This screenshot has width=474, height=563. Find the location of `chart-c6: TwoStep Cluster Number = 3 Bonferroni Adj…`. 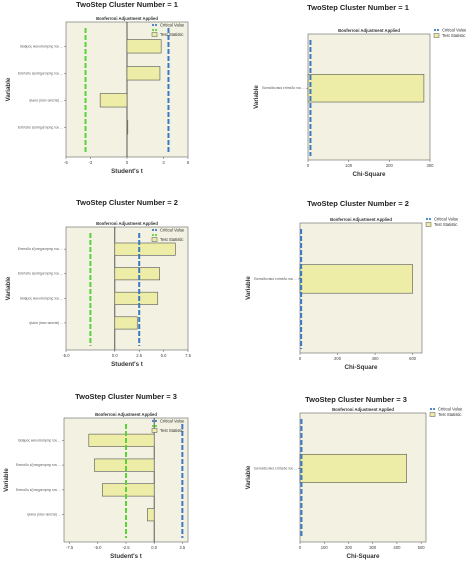

chart-c6: TwoStep Cluster Number = 3 Bonferroni Adj… is located at coordinates (354, 477).